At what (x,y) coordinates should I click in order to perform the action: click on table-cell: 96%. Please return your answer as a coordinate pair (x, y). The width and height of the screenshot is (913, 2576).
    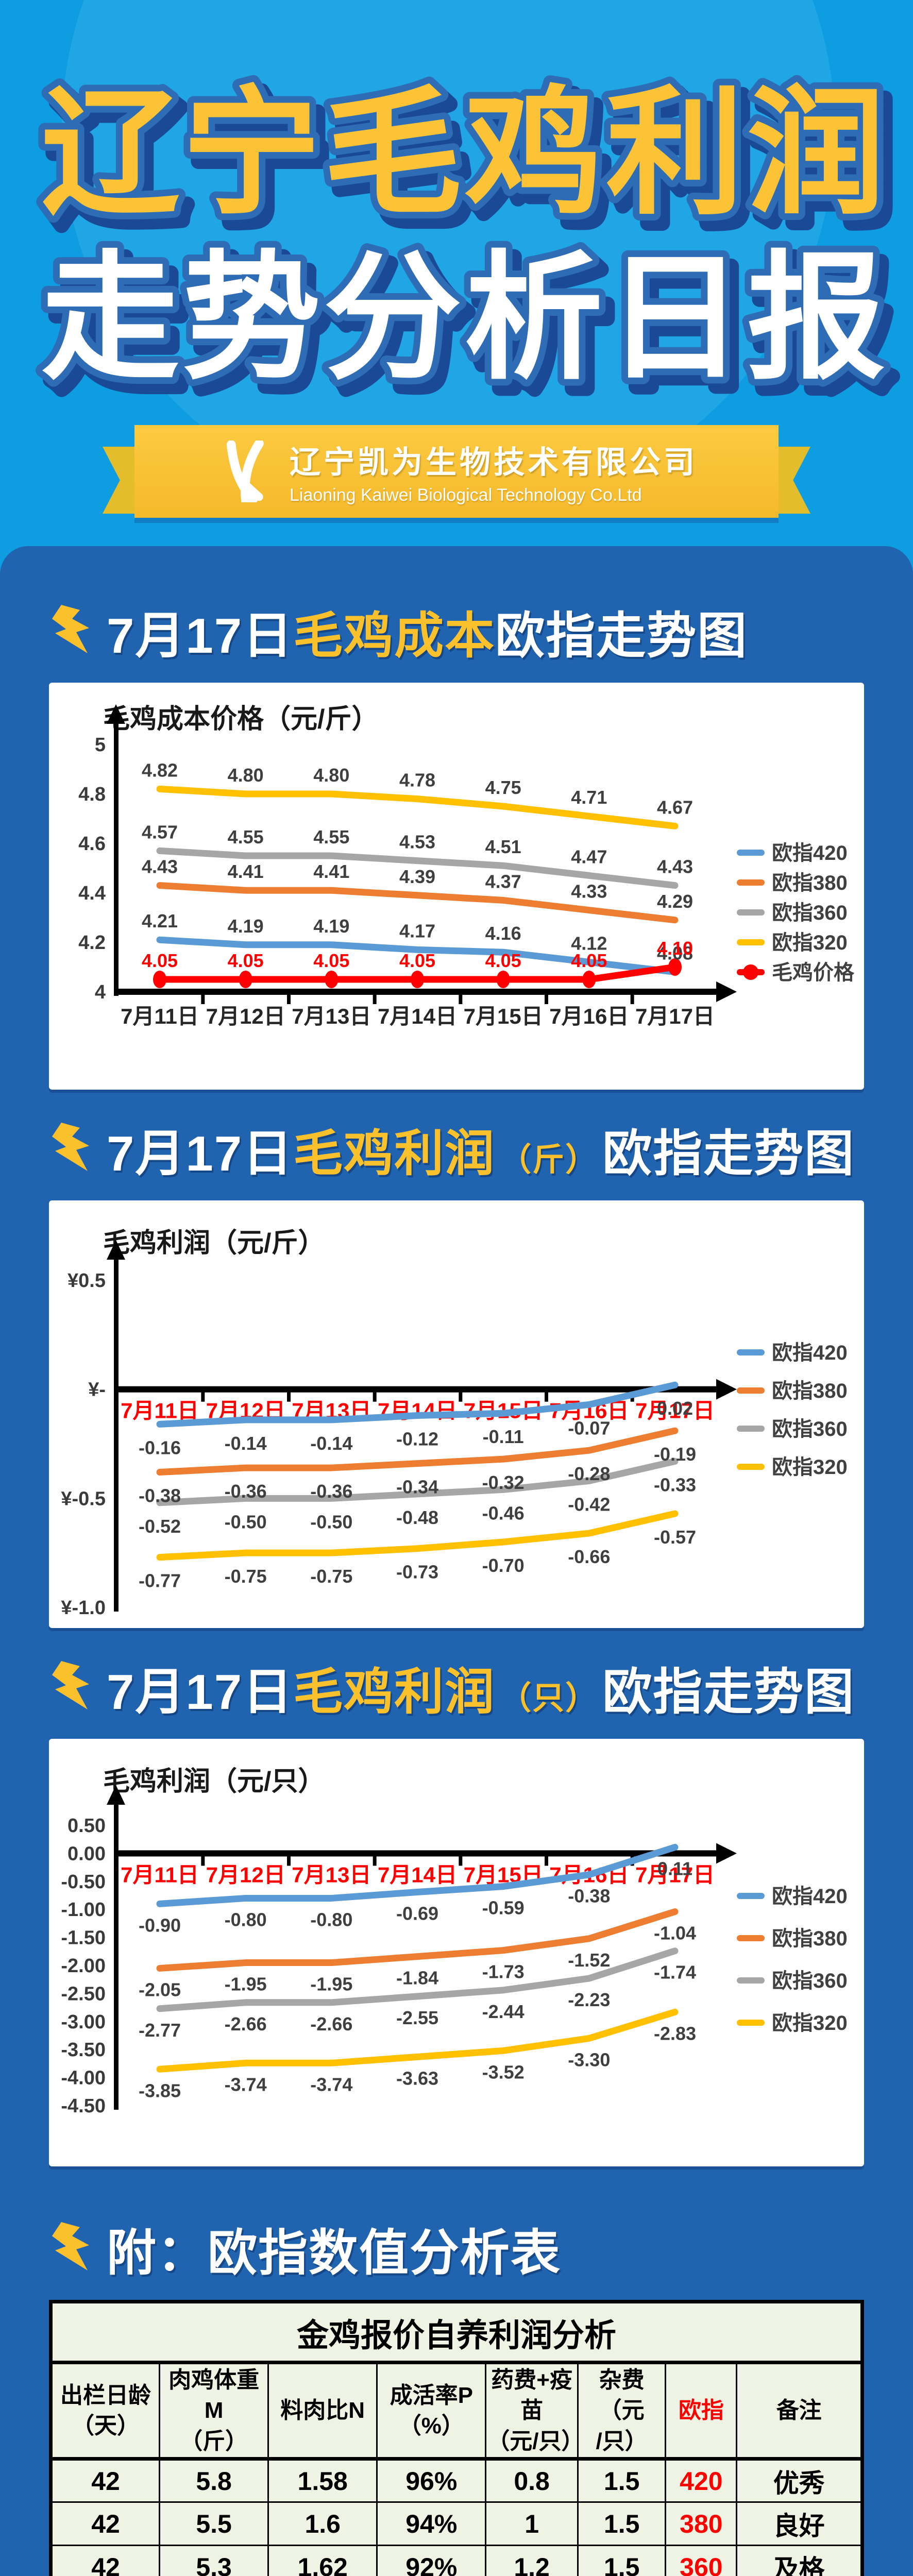
    Looking at the image, I should click on (431, 2480).